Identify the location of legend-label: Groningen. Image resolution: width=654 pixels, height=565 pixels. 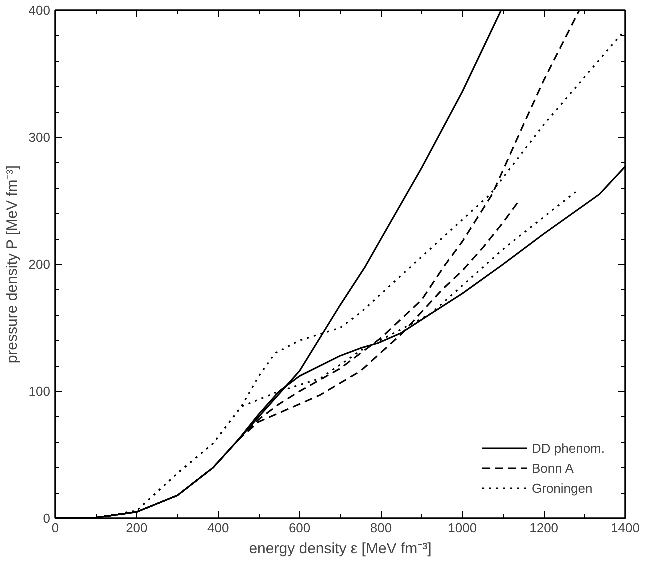
(562, 488).